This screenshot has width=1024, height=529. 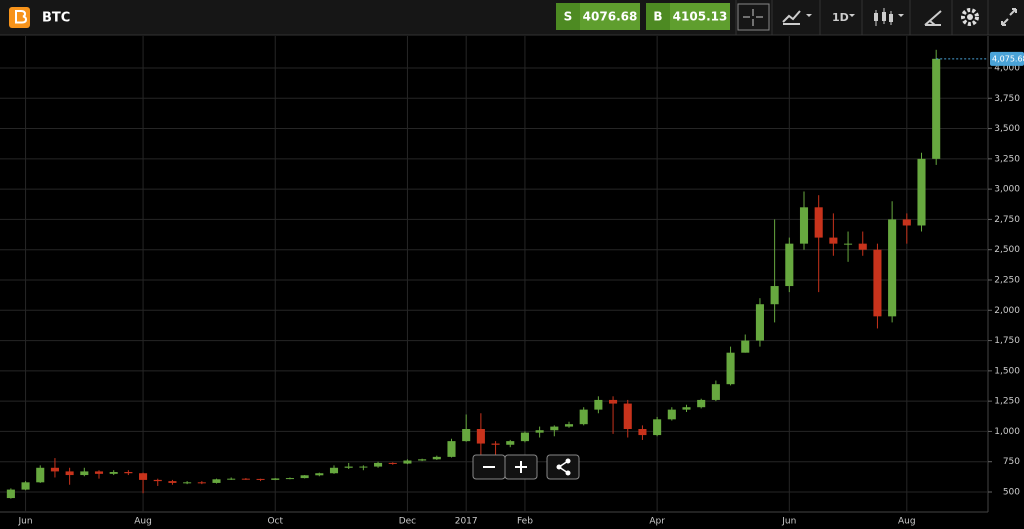 I want to click on chart-type-button, so click(x=791, y=17).